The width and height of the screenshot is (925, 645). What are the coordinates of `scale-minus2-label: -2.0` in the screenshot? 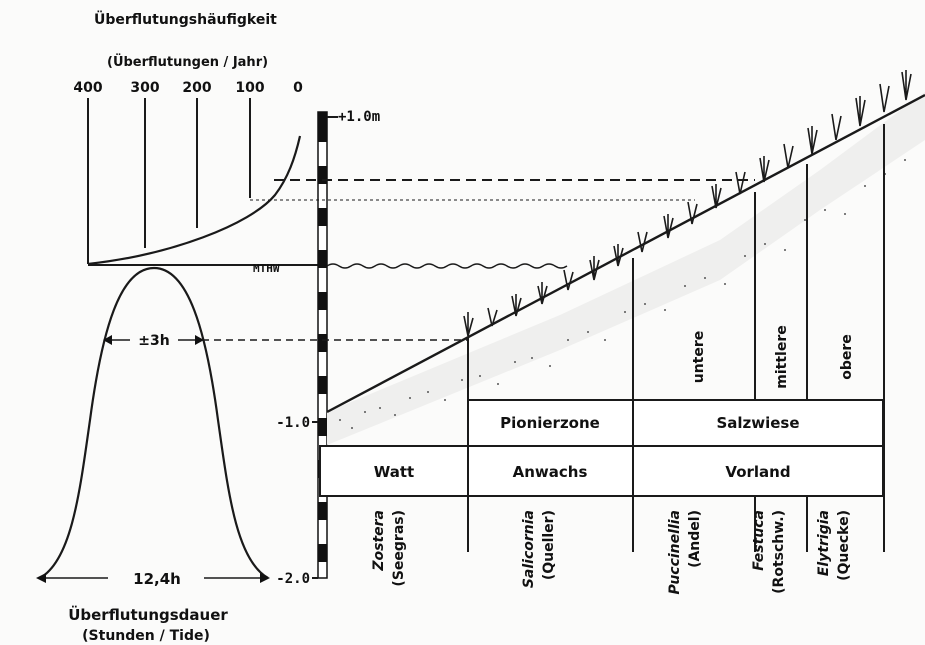 It's located at (293, 579).